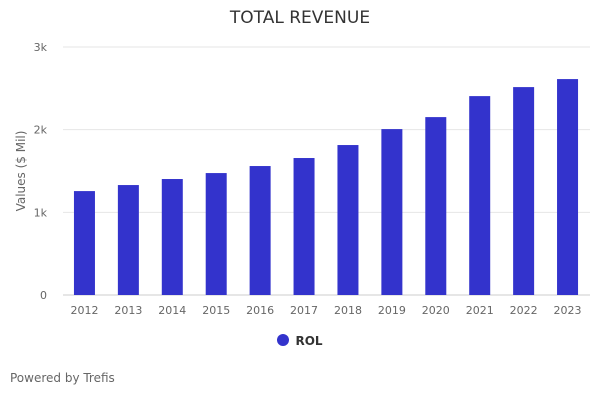  Describe the element at coordinates (172, 237) in the screenshot. I see `bar-2014` at that location.